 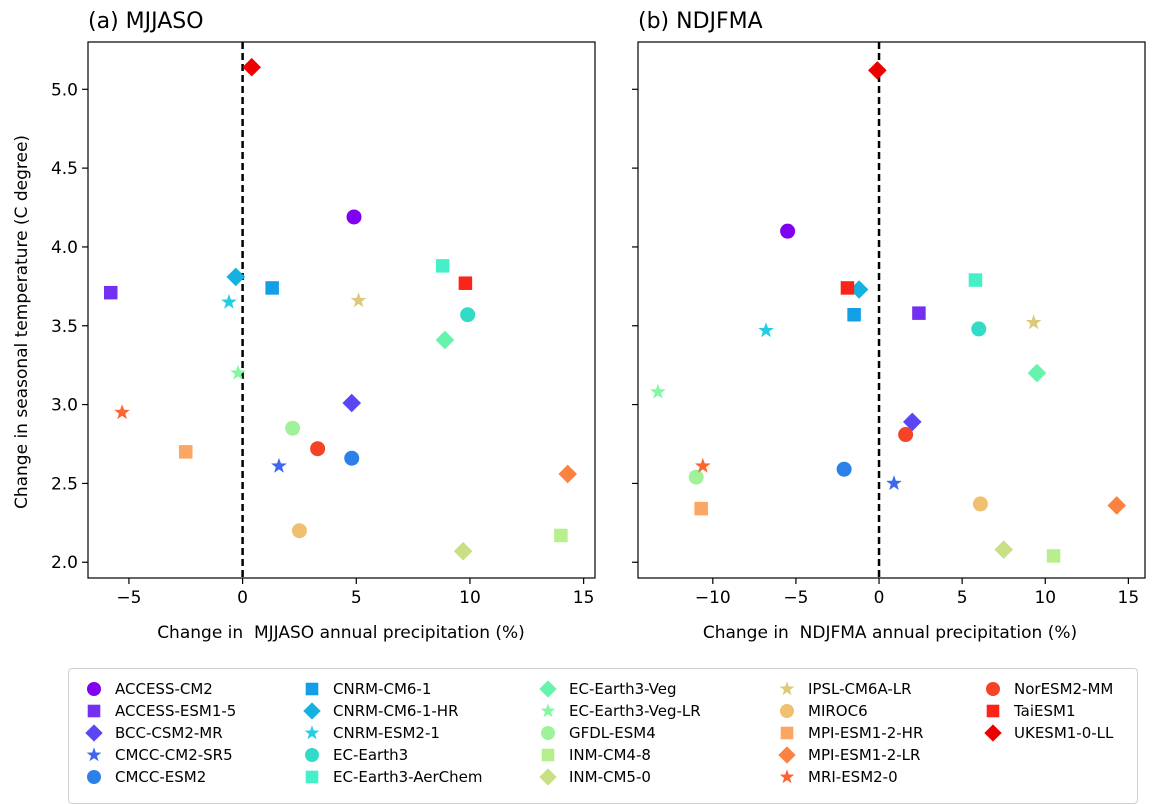 What do you see at coordinates (612, 733) in the screenshot?
I see `legend-label: GFDL-ESM4` at bounding box center [612, 733].